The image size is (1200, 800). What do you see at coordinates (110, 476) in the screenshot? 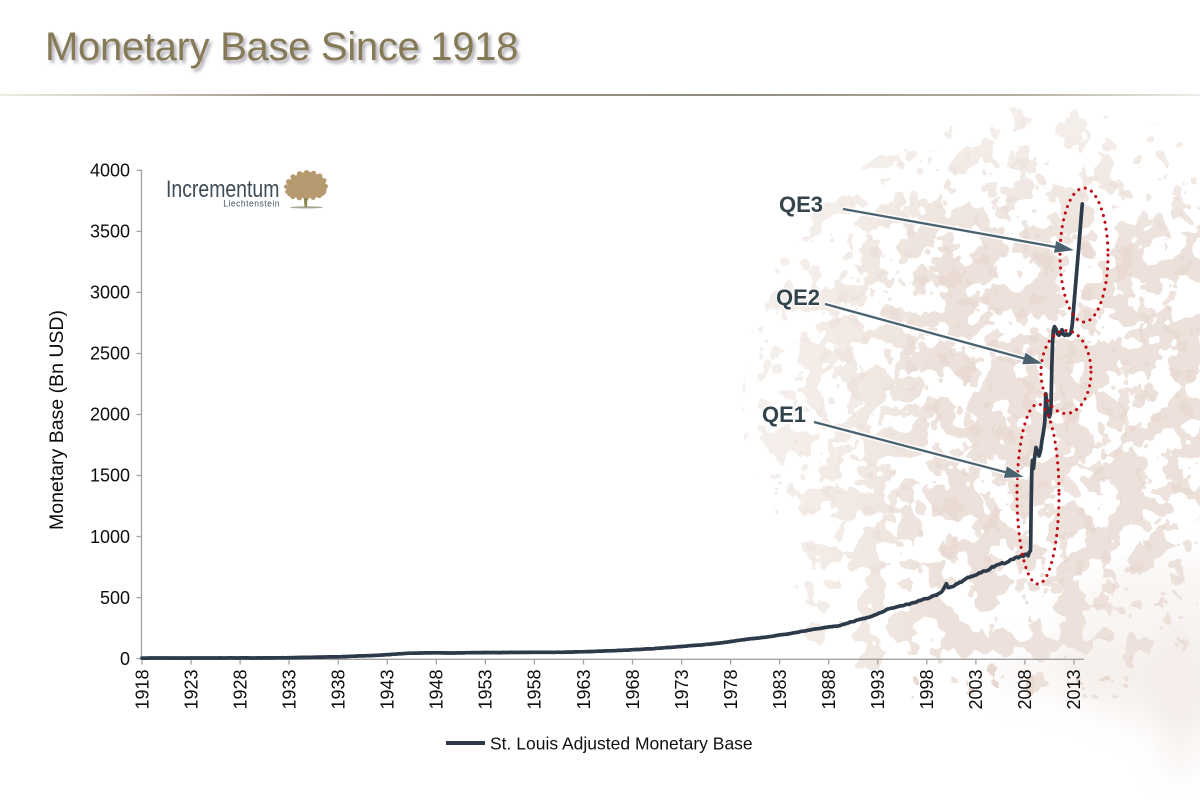
I see `svg-text: 1500` at bounding box center [110, 476].